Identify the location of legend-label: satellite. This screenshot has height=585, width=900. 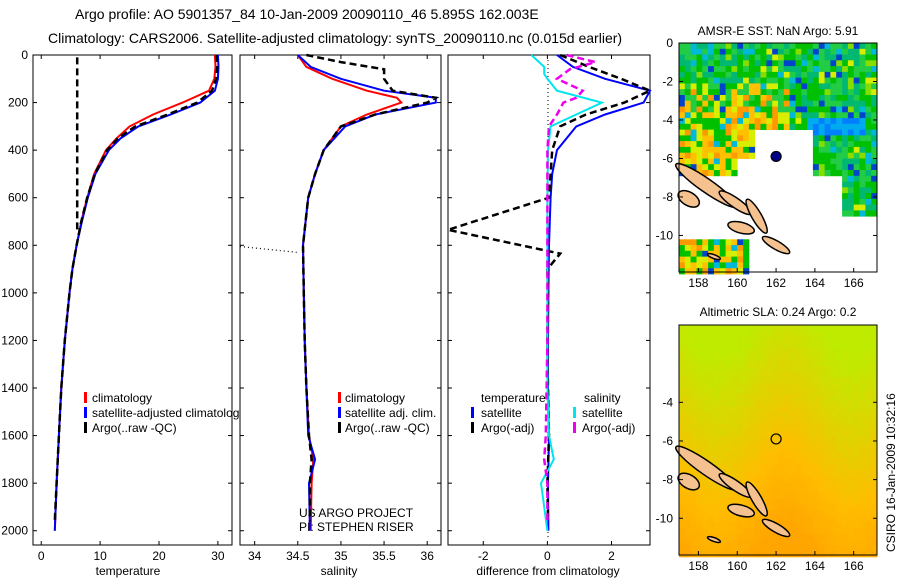
(602, 413).